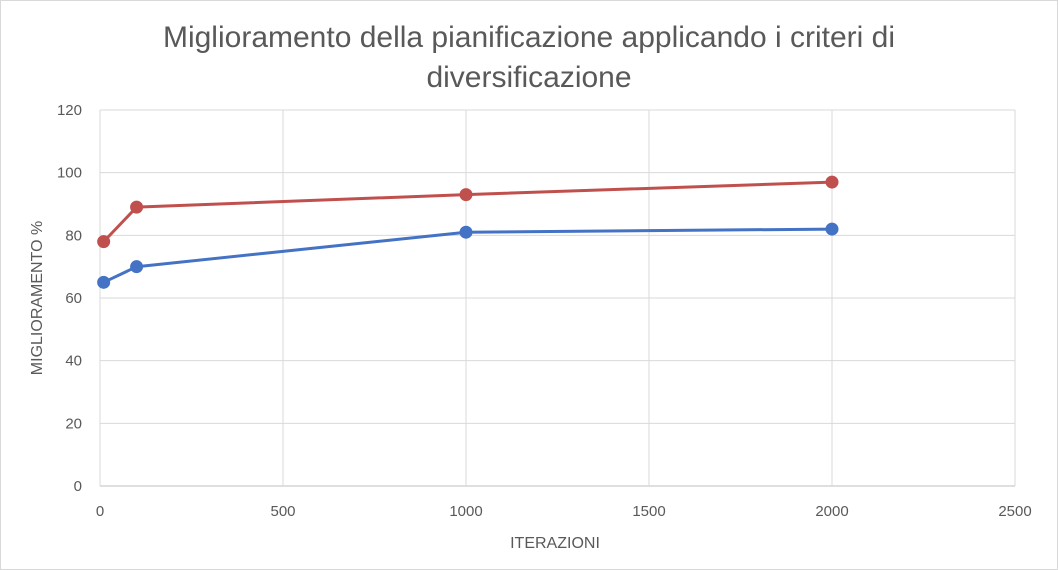  What do you see at coordinates (73, 235) in the screenshot?
I see `y-tick-label: 80` at bounding box center [73, 235].